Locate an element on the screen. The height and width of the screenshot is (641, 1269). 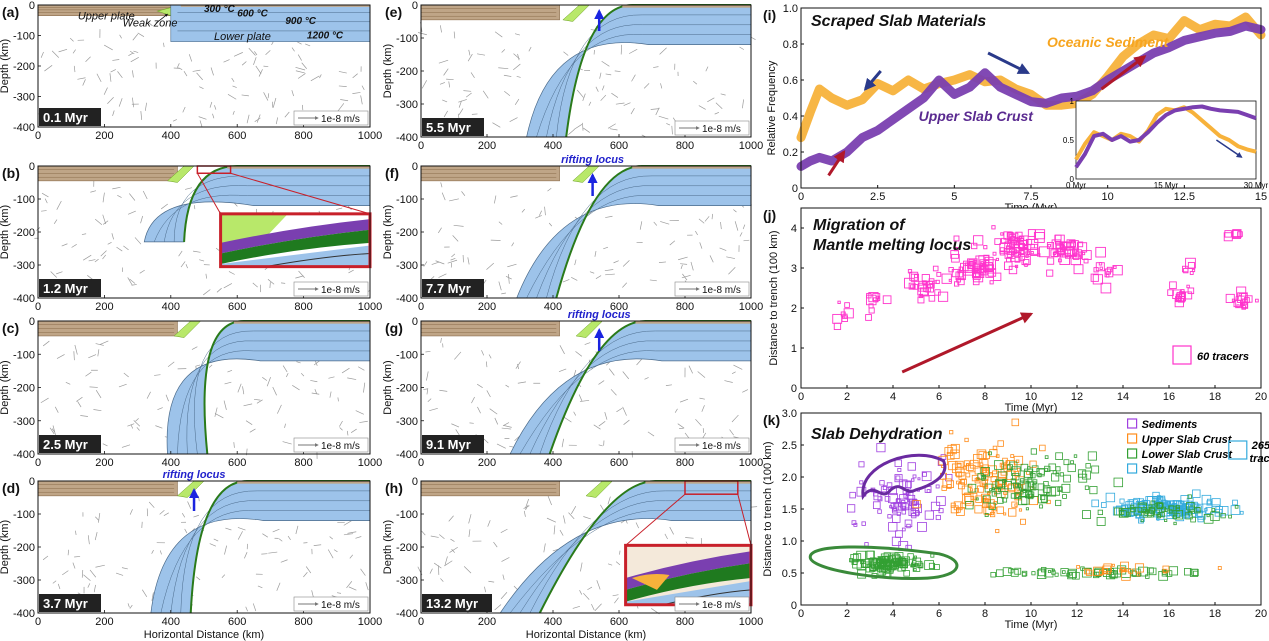
rifting-locus-label: rifting locus is located at coordinates (599, 315).